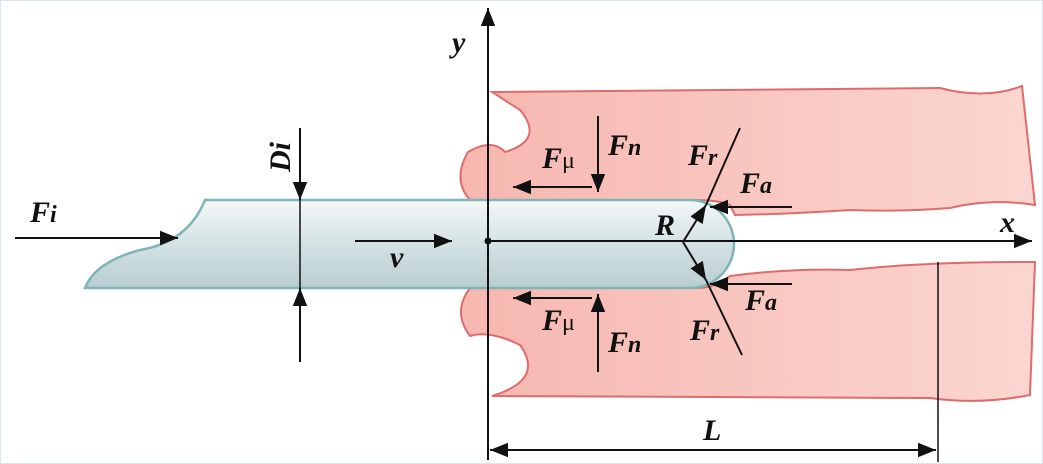  Describe the element at coordinates (43, 212) in the screenshot. I see `input-force-label: Fi` at that location.